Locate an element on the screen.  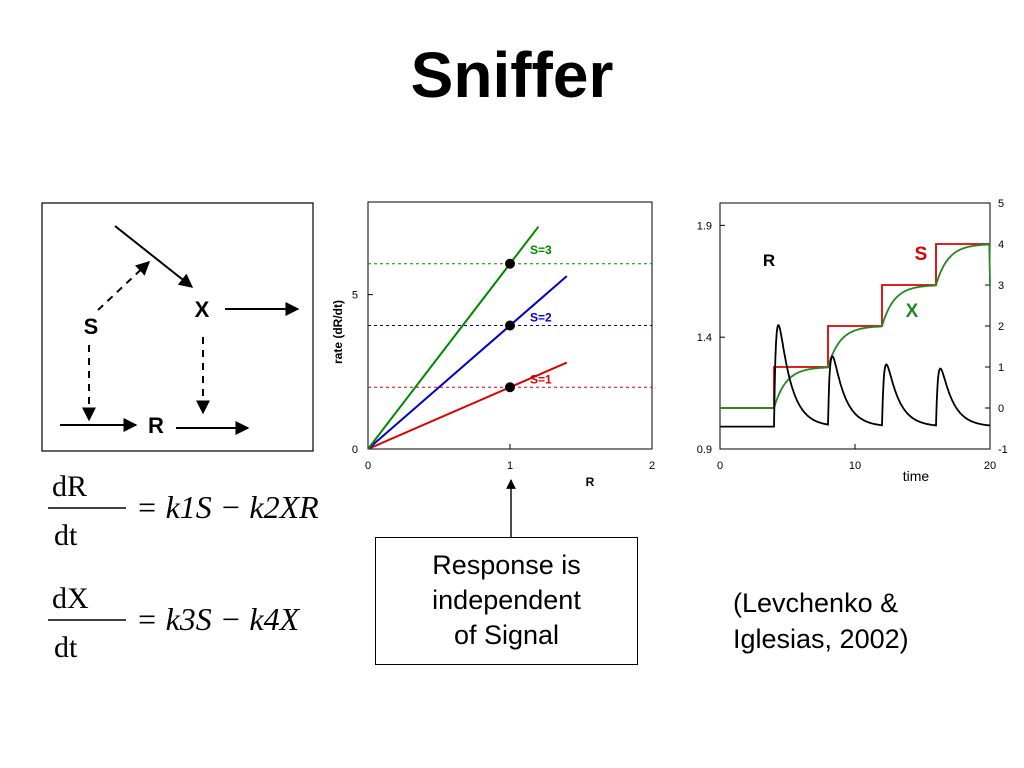
chart2-series-x is located at coordinates (855, 326).